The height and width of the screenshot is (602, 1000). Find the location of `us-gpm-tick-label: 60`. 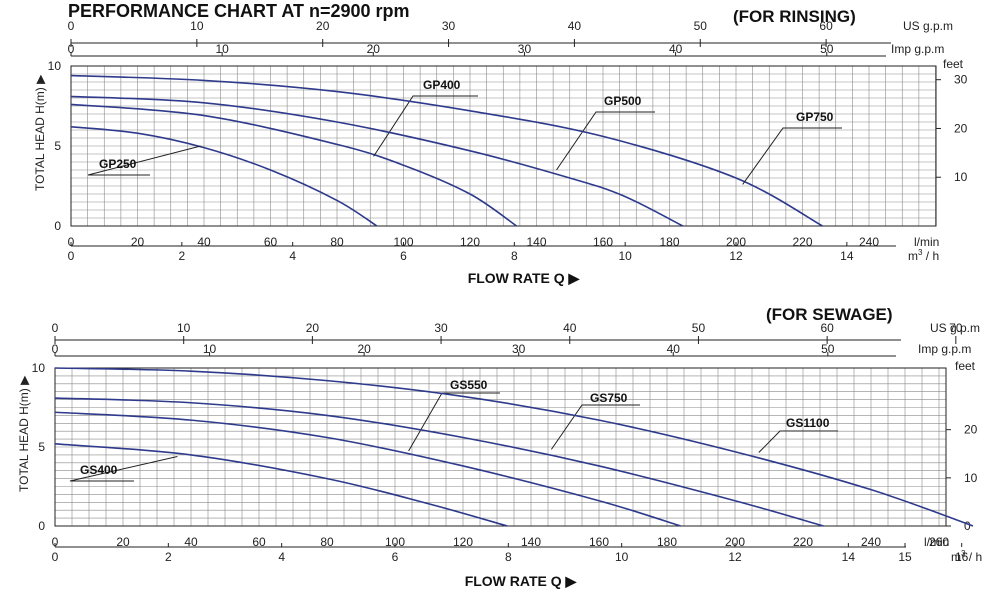

us-gpm-tick-label: 60 is located at coordinates (827, 328).